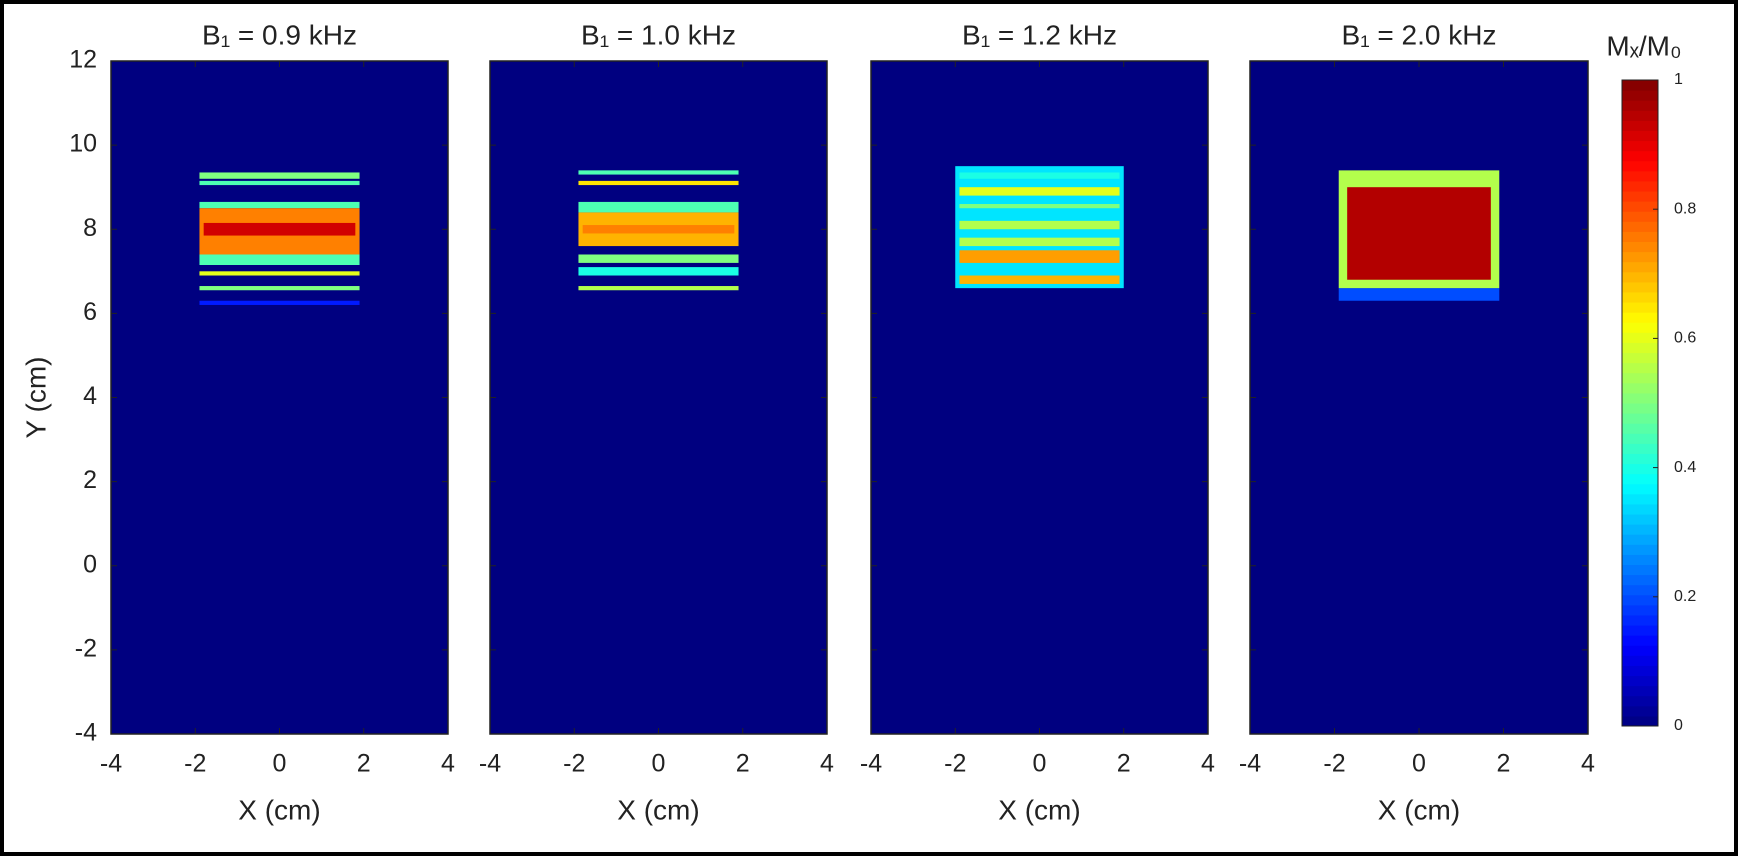 This screenshot has height=856, width=1738. Describe the element at coordinates (1678, 725) in the screenshot. I see `colorbar-tick-label: 0` at that location.